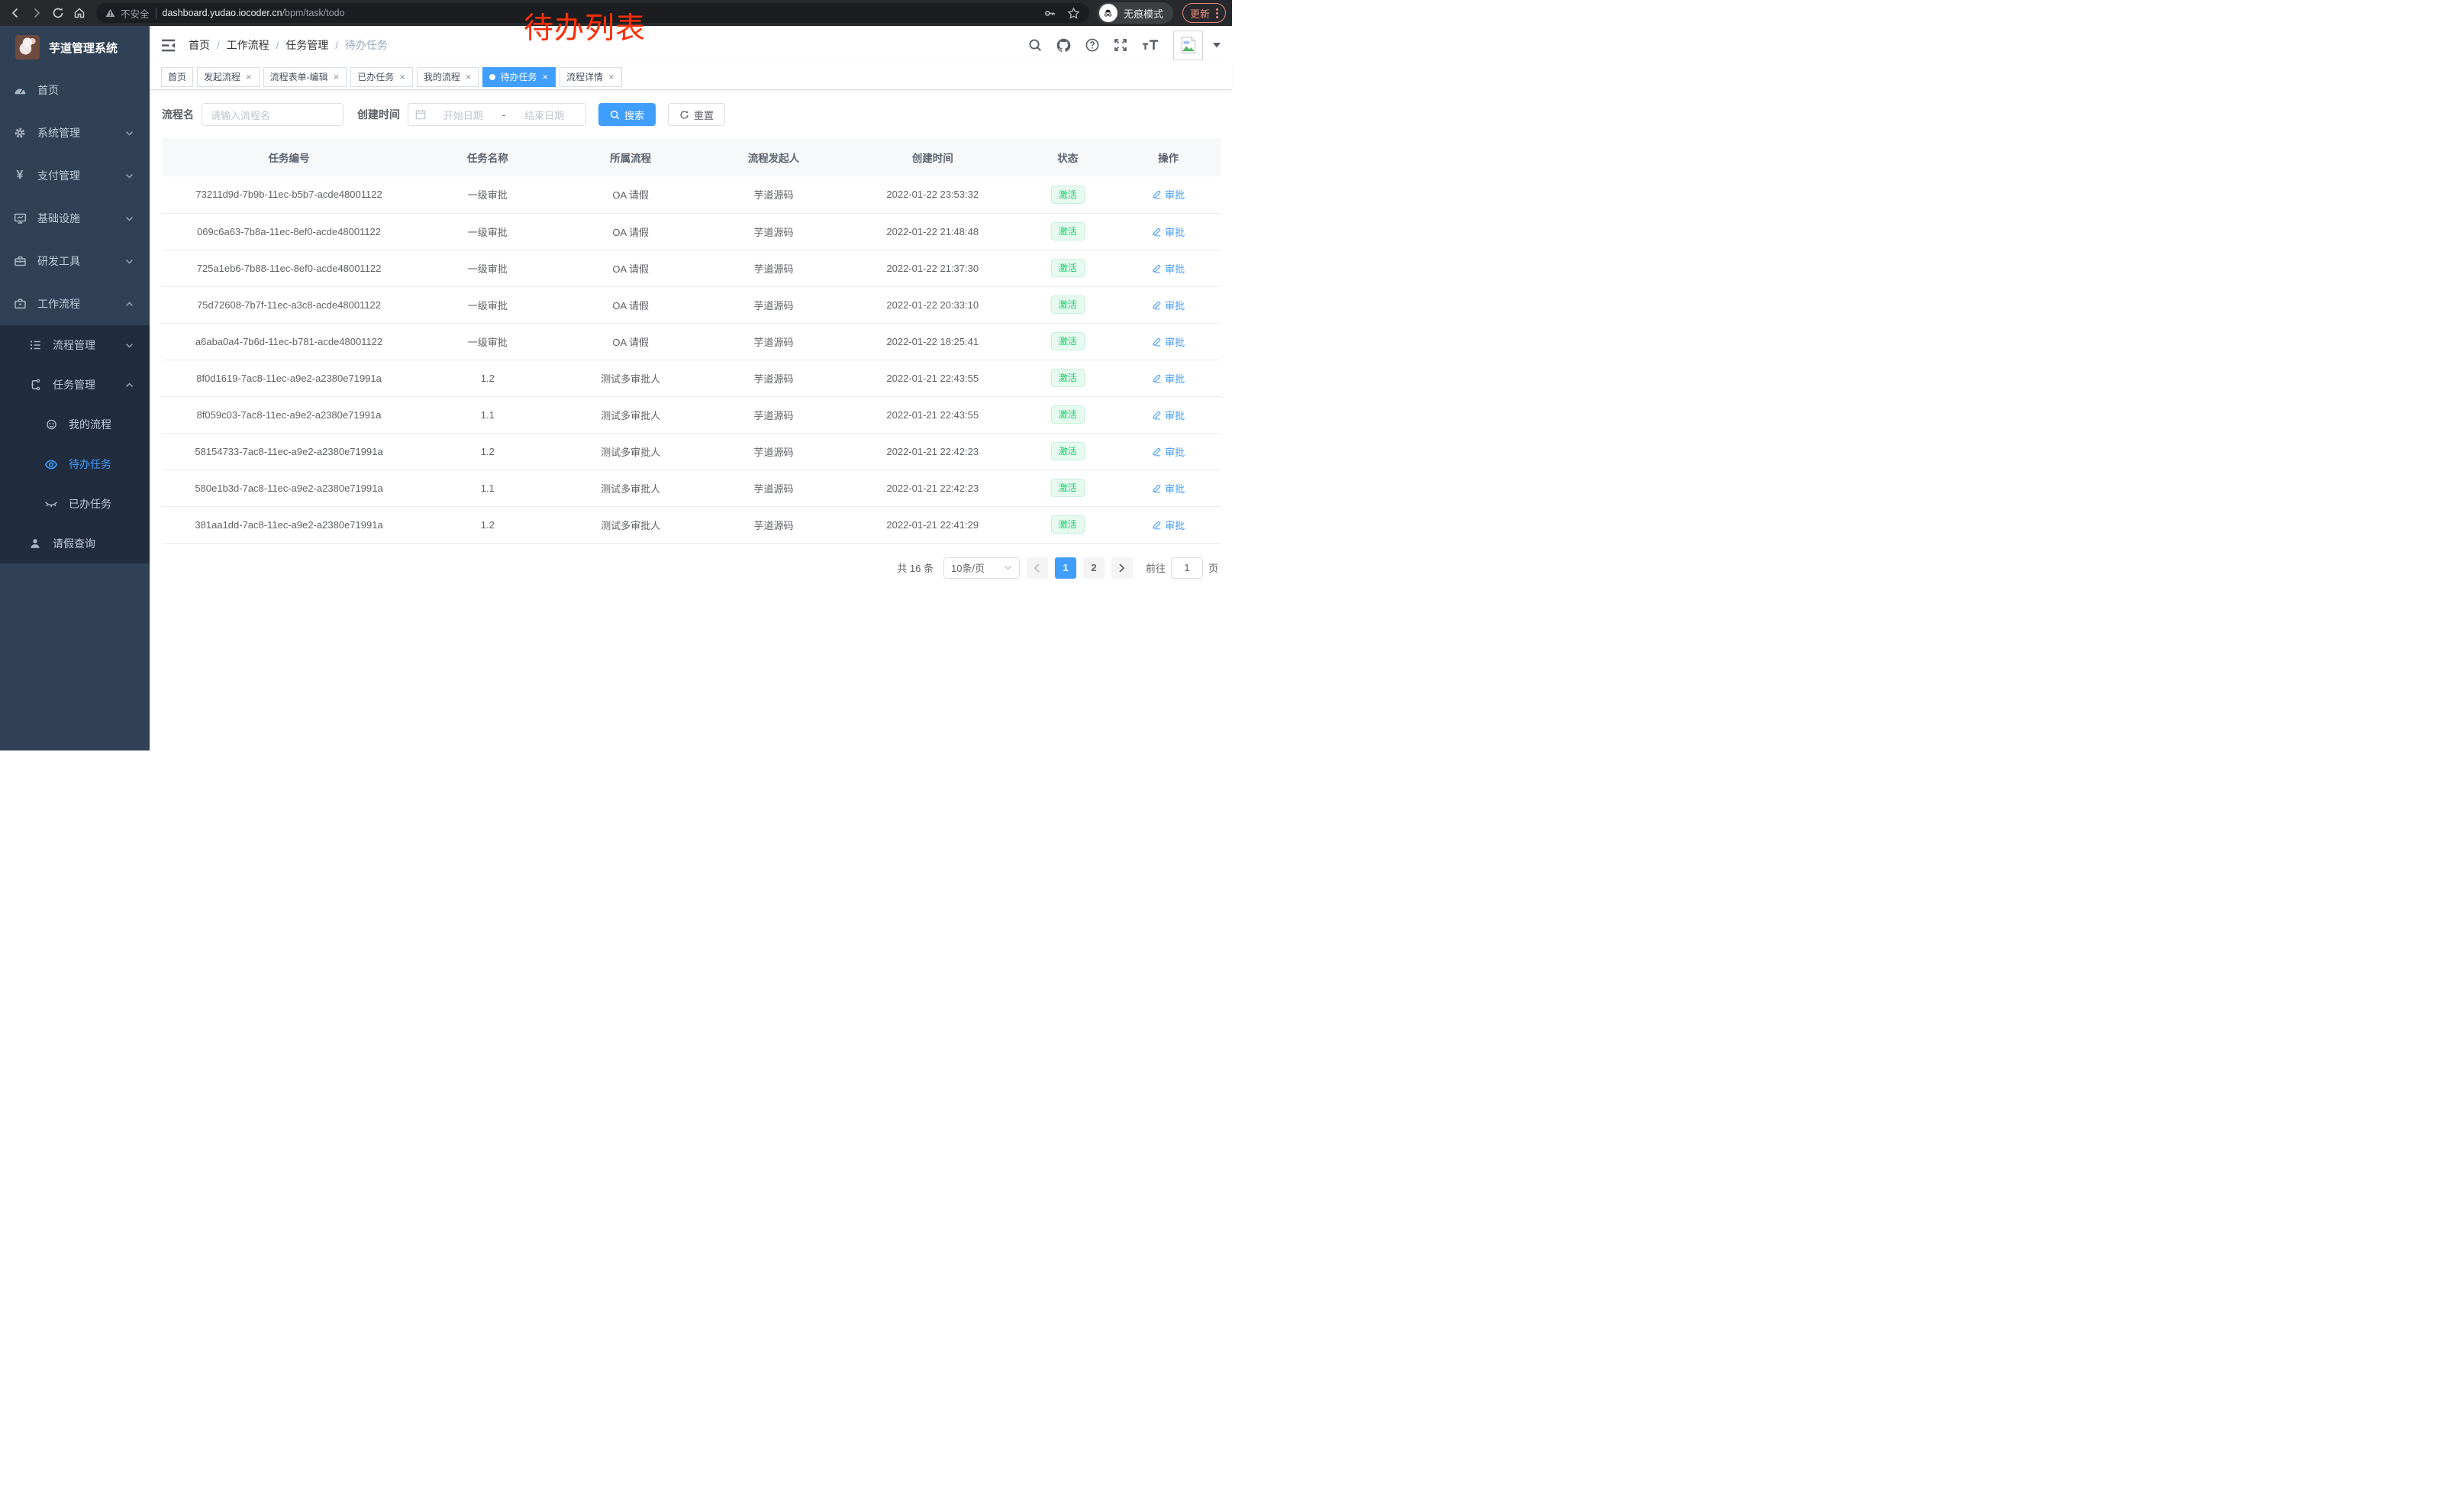 This screenshot has width=2464, height=1501. What do you see at coordinates (1065, 568) in the screenshot?
I see `page-button-1: 1` at bounding box center [1065, 568].